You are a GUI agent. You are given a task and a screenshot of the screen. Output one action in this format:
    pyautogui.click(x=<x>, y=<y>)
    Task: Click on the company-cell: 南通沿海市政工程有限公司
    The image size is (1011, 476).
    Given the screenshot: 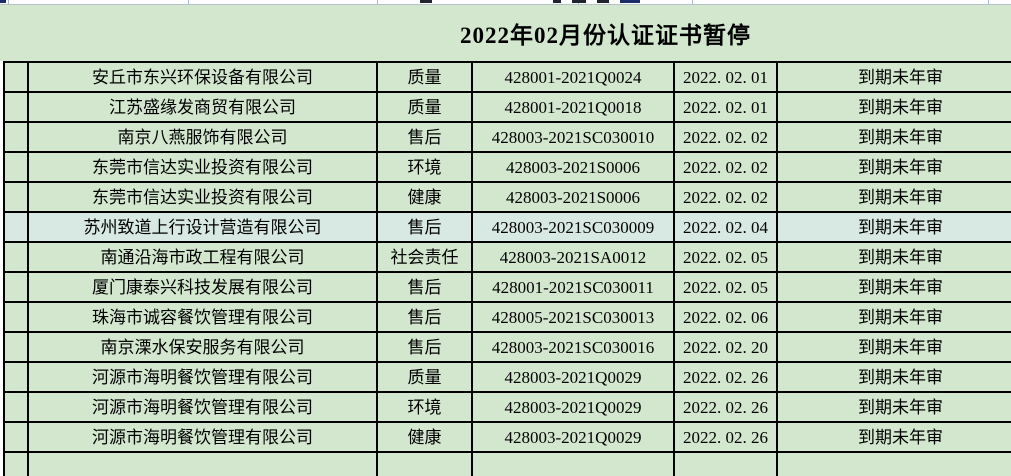 What is the action you would take?
    pyautogui.click(x=202, y=257)
    